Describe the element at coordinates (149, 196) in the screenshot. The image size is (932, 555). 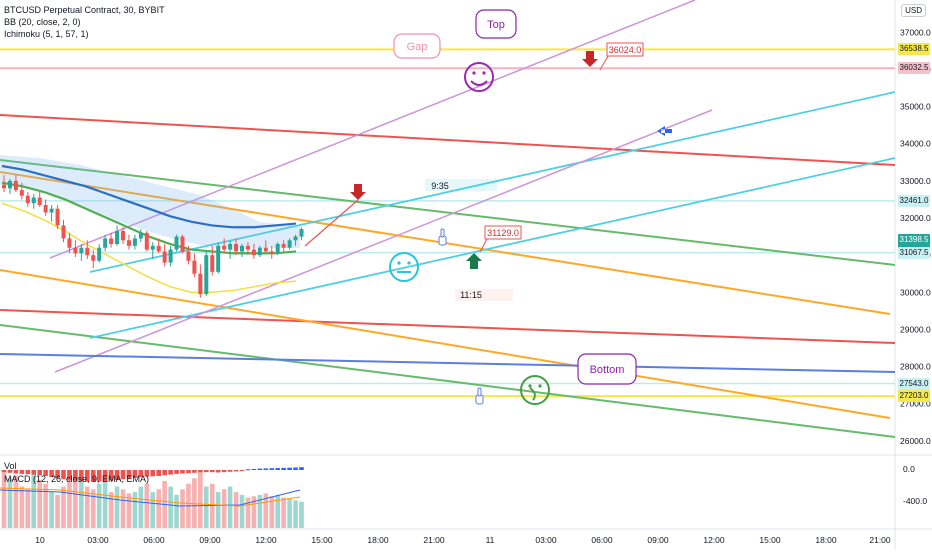
I see `bb-upper-line` at that location.